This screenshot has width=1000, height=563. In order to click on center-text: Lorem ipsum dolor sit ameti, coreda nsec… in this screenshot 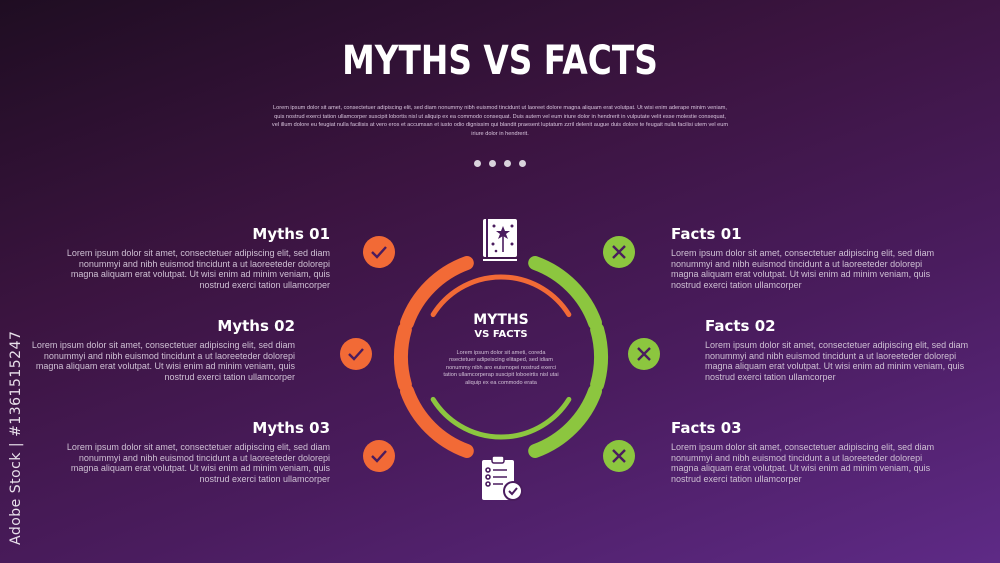, I will do `click(501, 368)`.